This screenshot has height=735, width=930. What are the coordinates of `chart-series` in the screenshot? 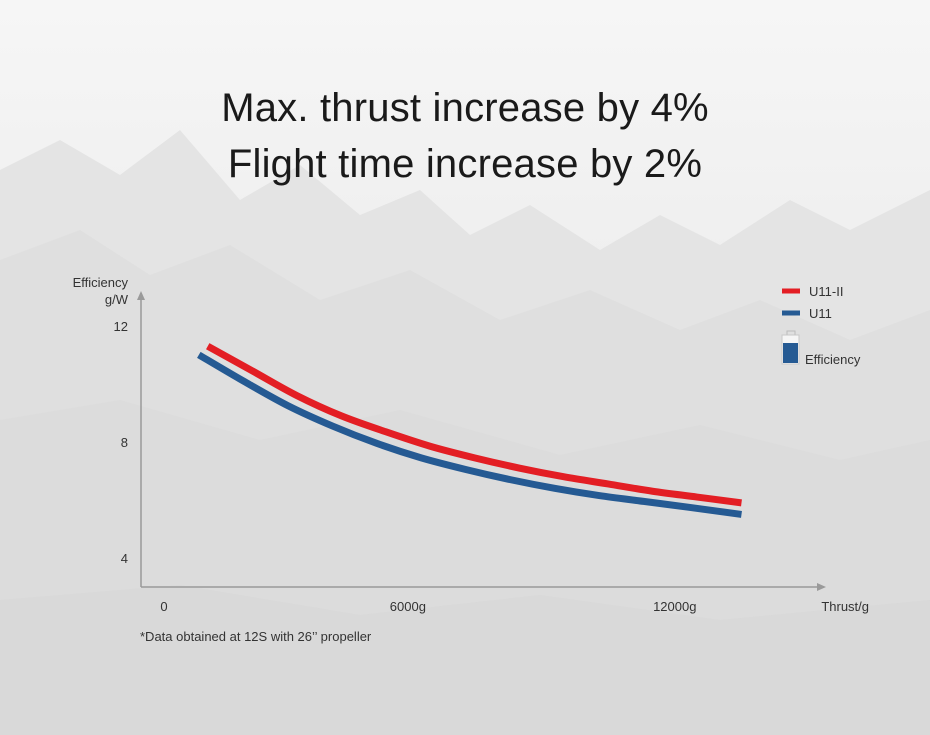 It's located at (469, 430).